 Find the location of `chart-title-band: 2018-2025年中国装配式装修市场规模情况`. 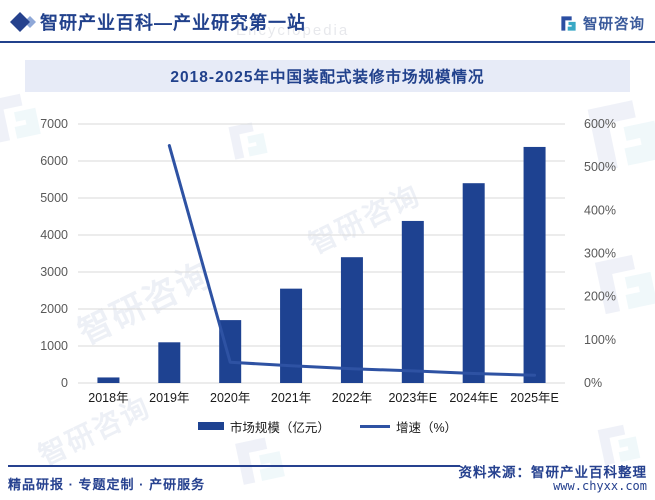

chart-title-band: 2018-2025年中国装配式装修市场规模情况 is located at coordinates (327, 76).